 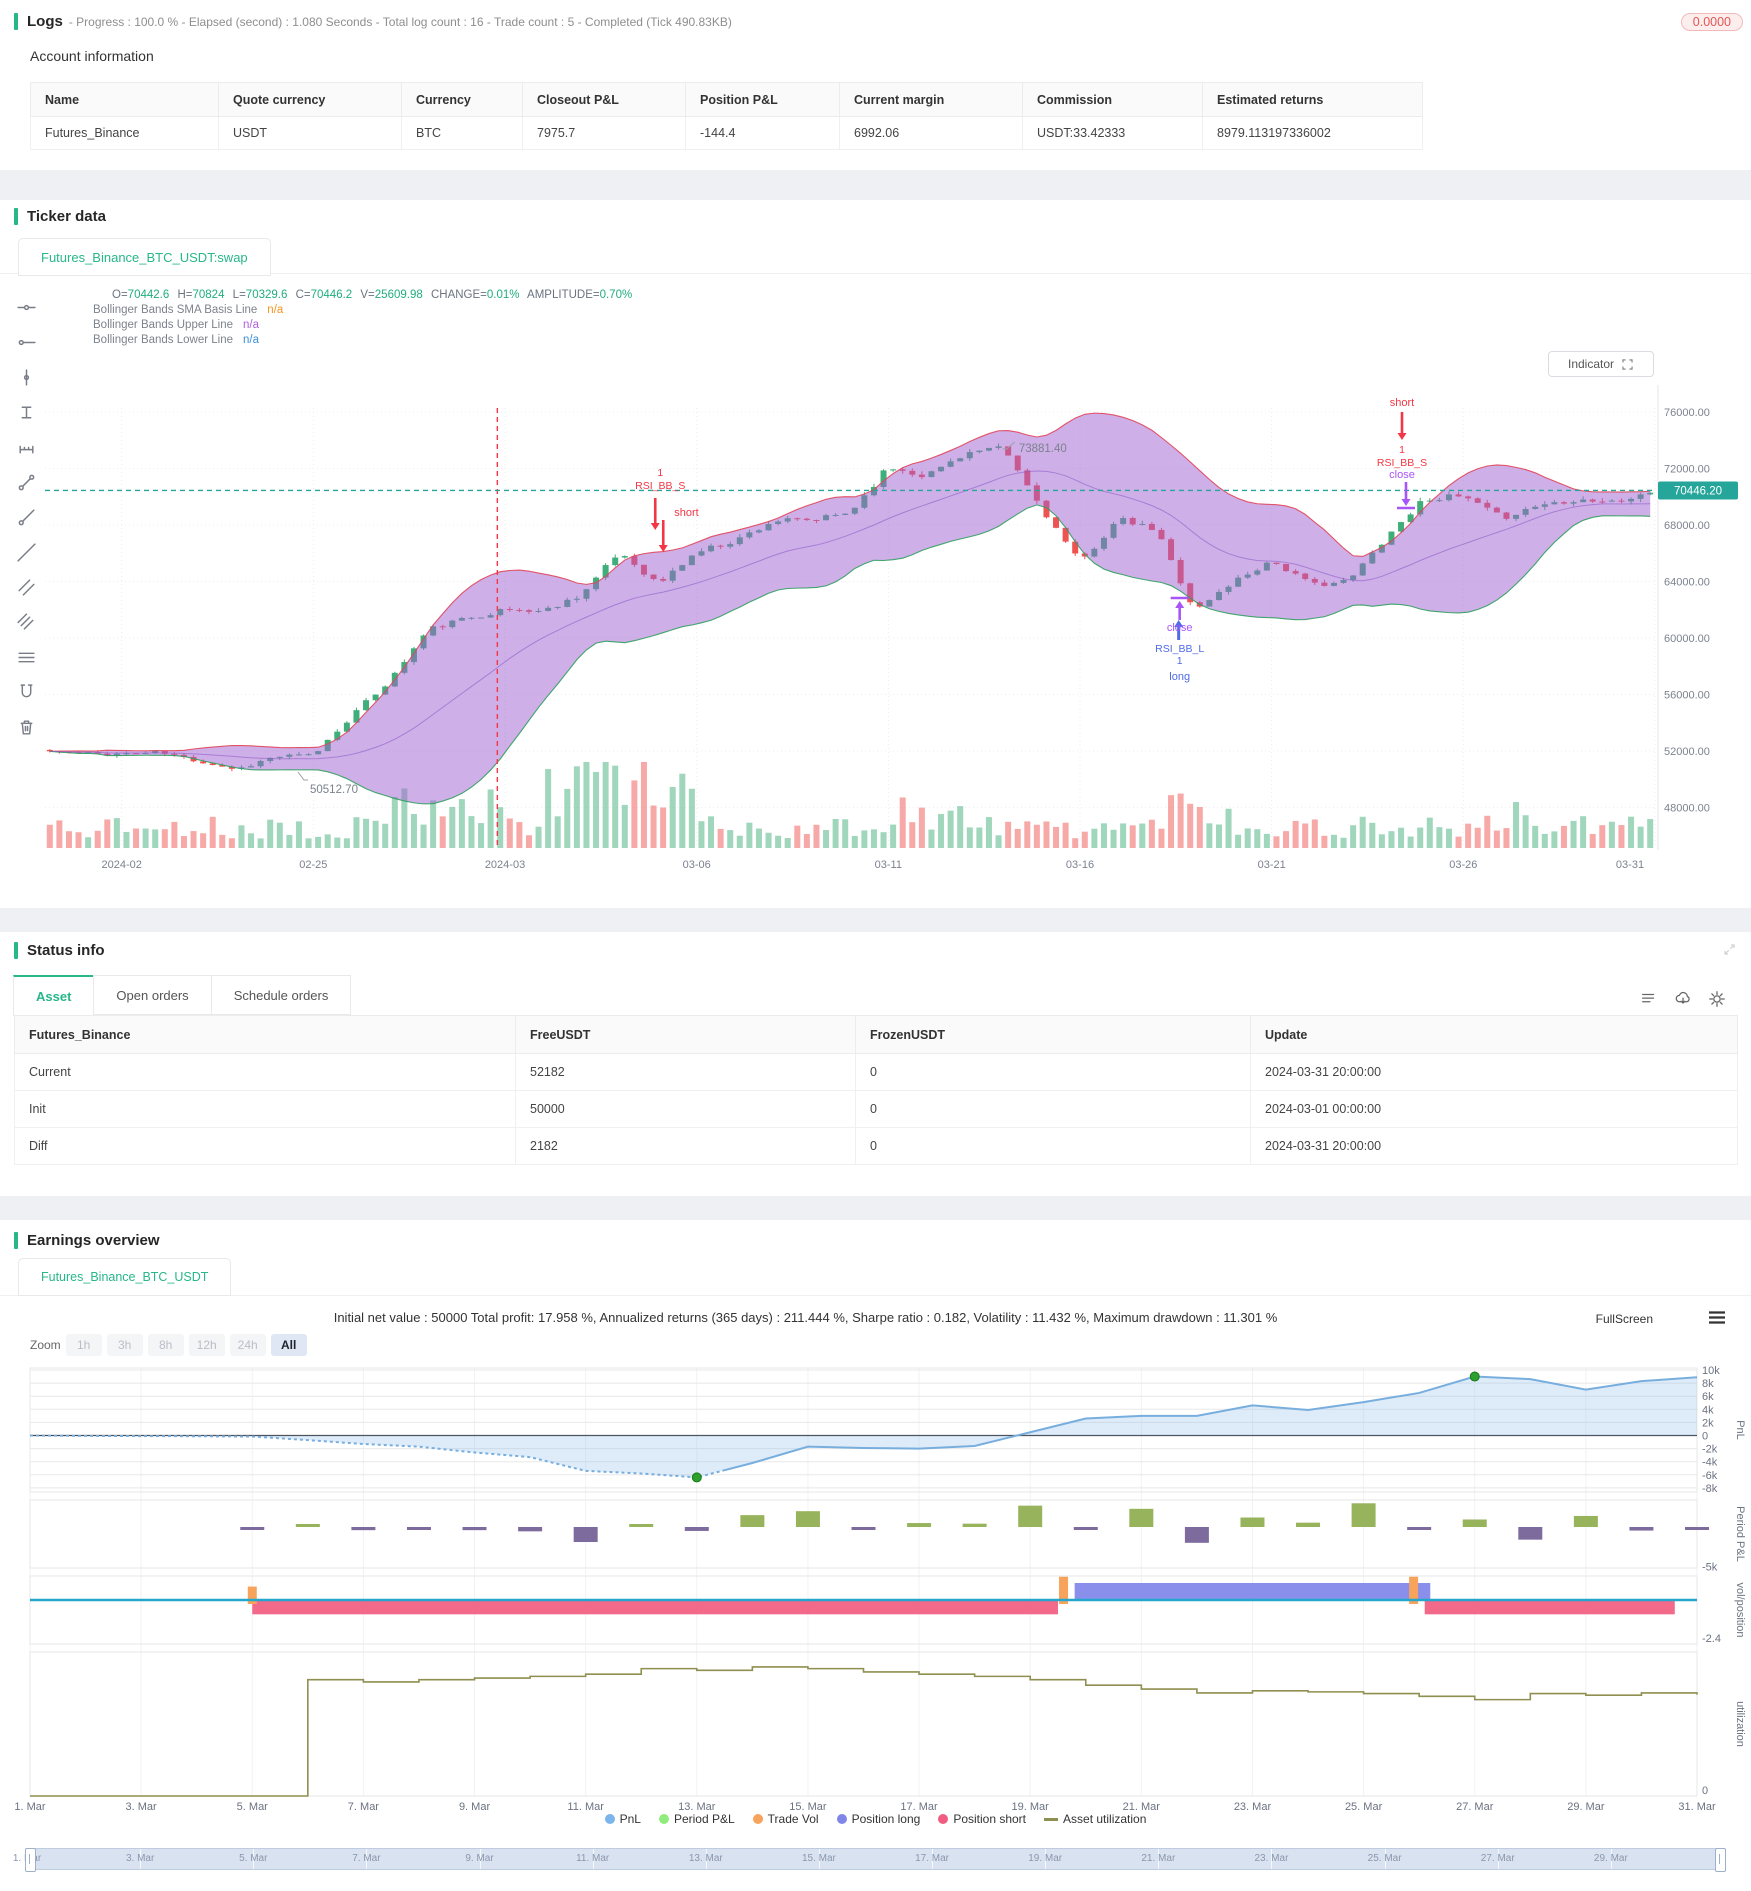 I want to click on earnings-header: Earnings overview, so click(x=87, y=1240).